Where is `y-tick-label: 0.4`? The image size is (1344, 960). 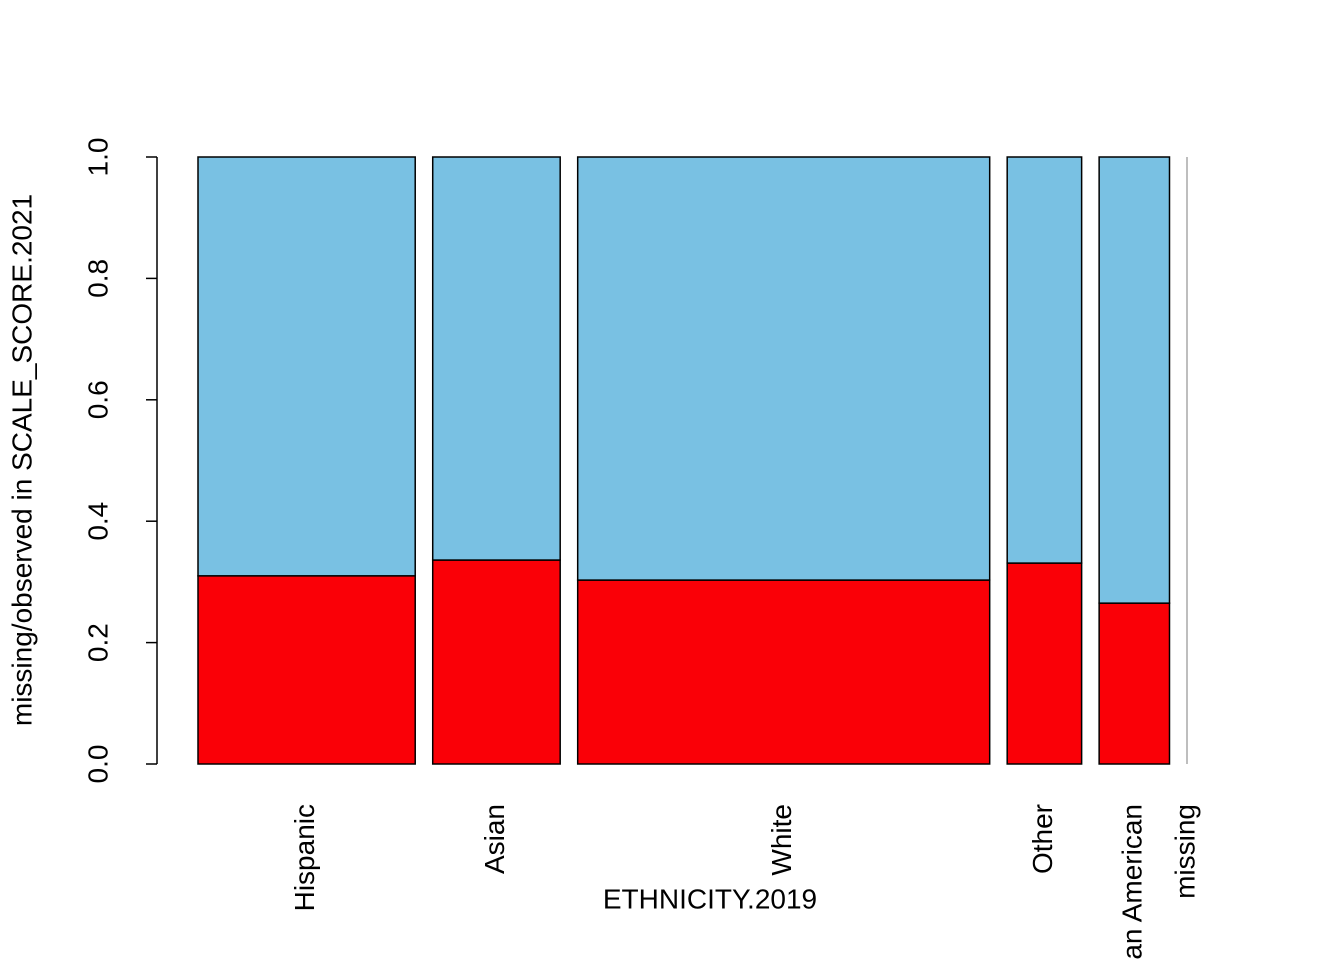
y-tick-label: 0.4 is located at coordinates (97, 521).